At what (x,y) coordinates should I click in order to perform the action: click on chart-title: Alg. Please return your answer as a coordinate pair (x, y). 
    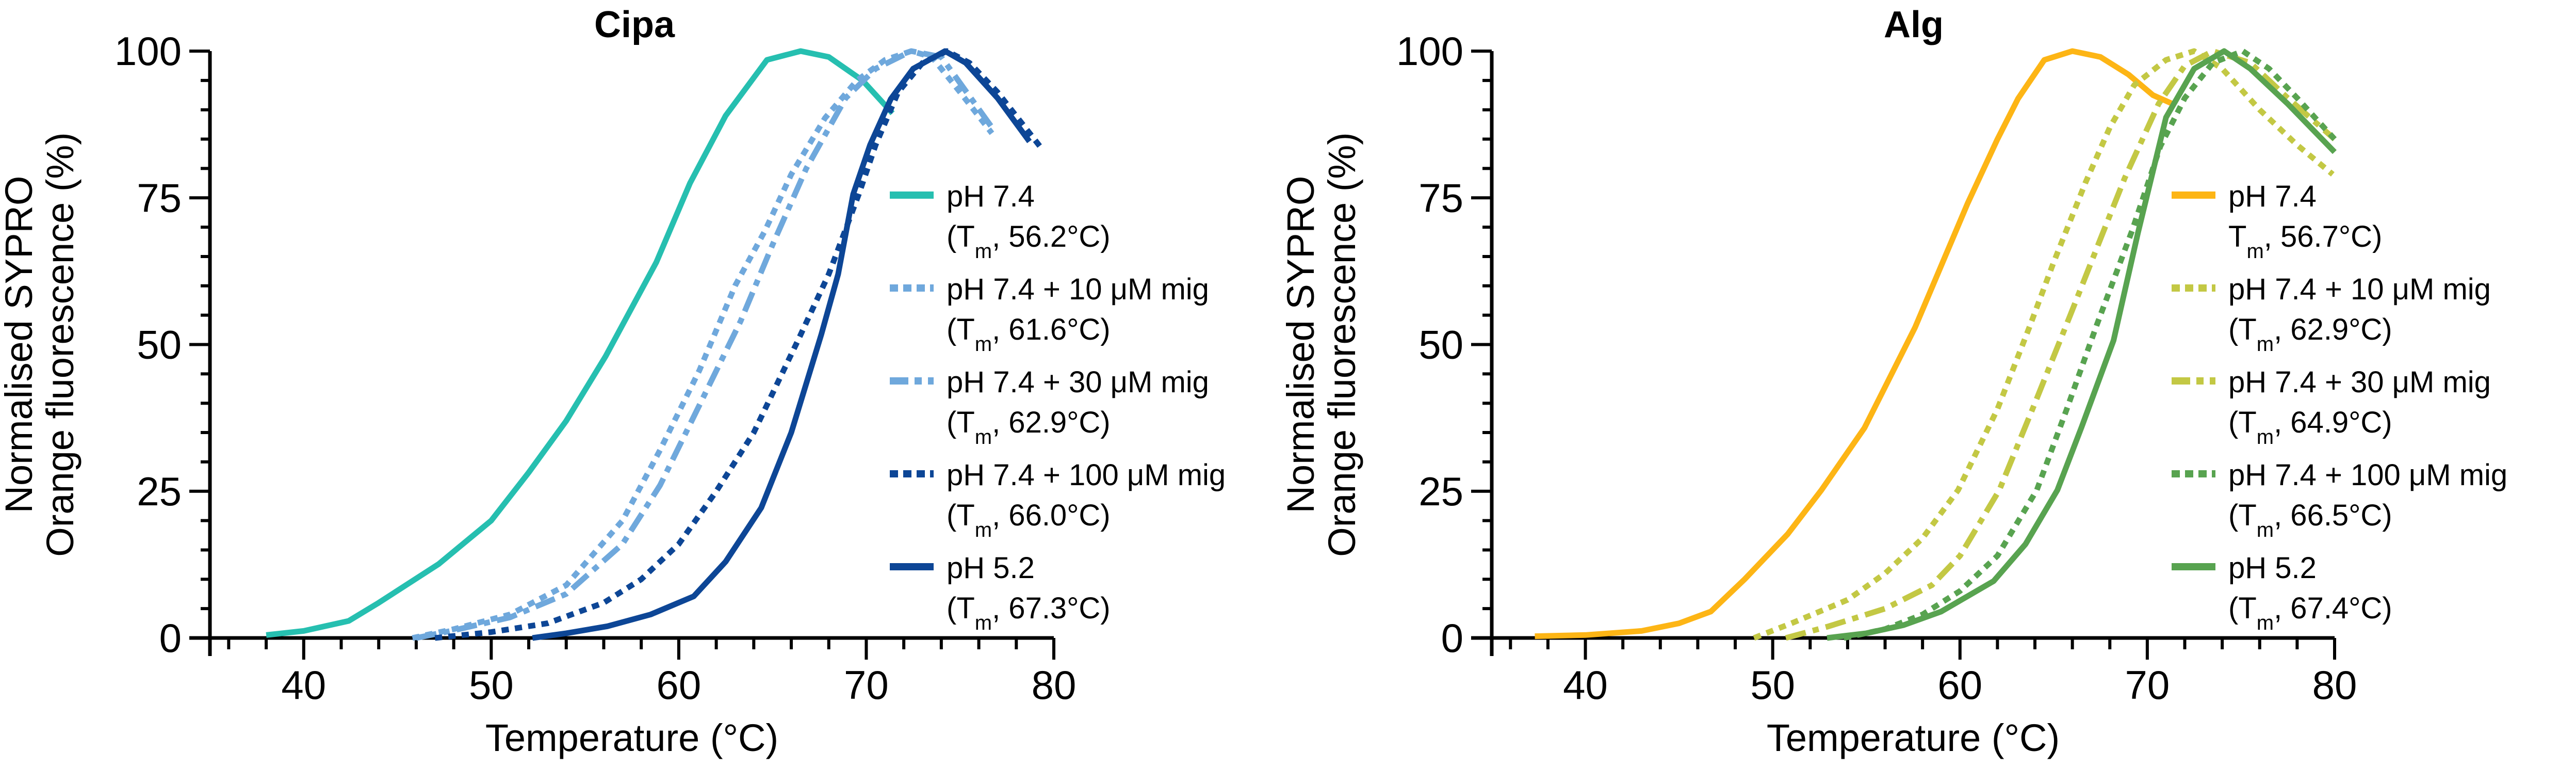
    Looking at the image, I should click on (1914, 25).